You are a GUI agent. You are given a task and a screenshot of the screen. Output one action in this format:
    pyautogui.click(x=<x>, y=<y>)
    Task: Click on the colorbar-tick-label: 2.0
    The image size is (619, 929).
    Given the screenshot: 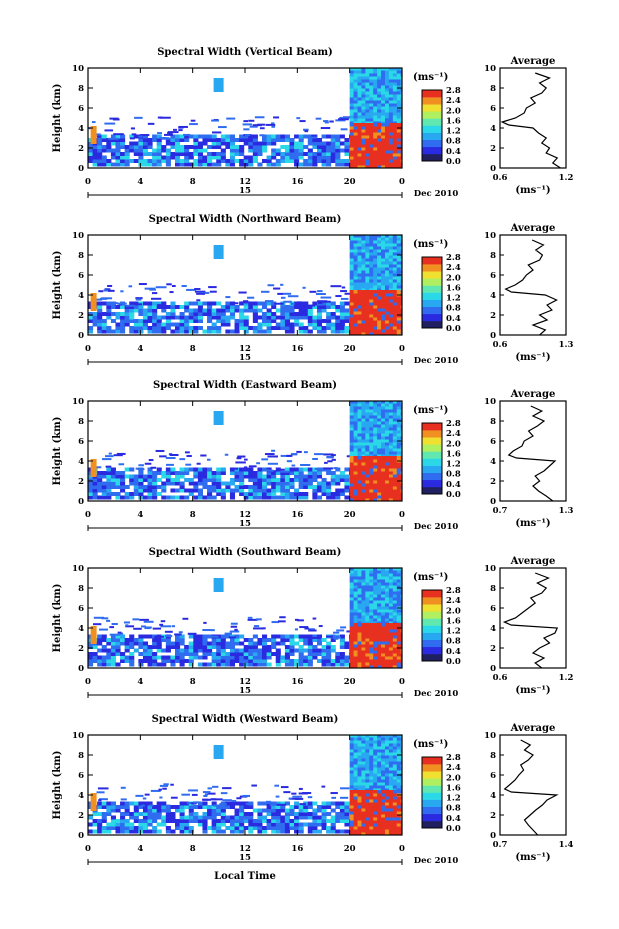 What is the action you would take?
    pyautogui.click(x=453, y=111)
    